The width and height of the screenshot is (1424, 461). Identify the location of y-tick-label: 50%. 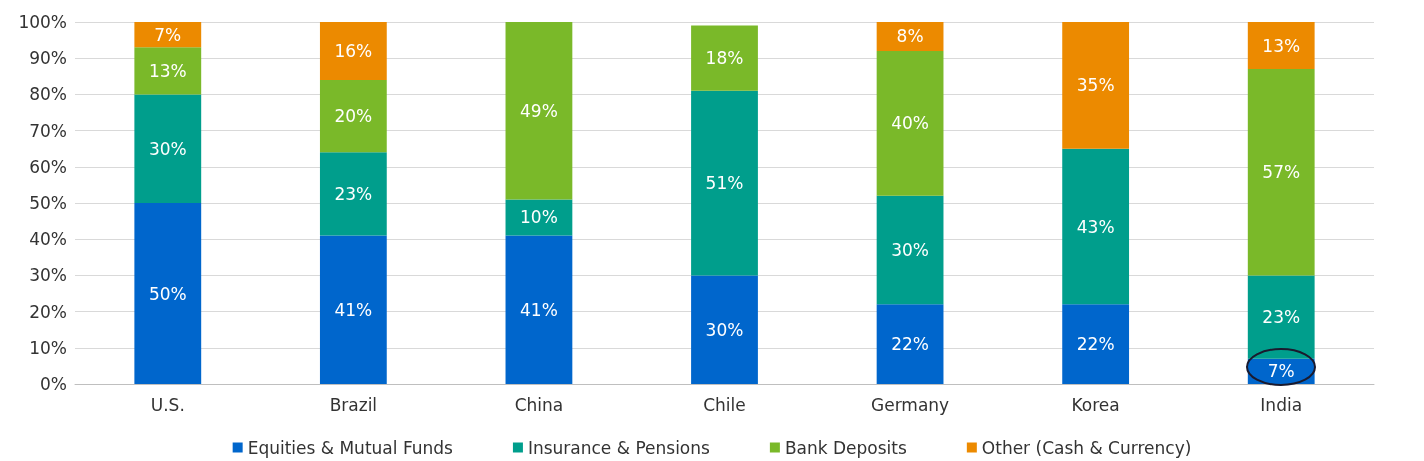
(48, 203).